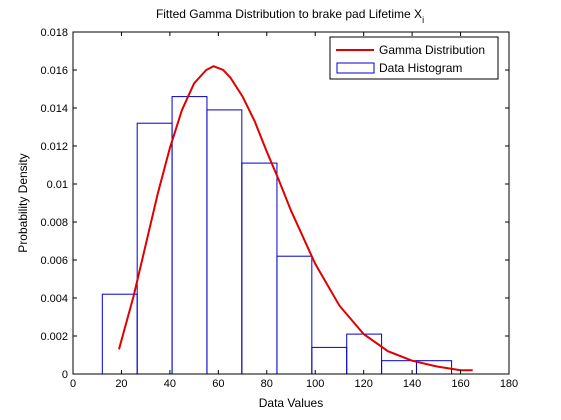 This screenshot has width=561, height=420. What do you see at coordinates (420, 68) in the screenshot?
I see `legend-label-histogram: Data Histogram` at bounding box center [420, 68].